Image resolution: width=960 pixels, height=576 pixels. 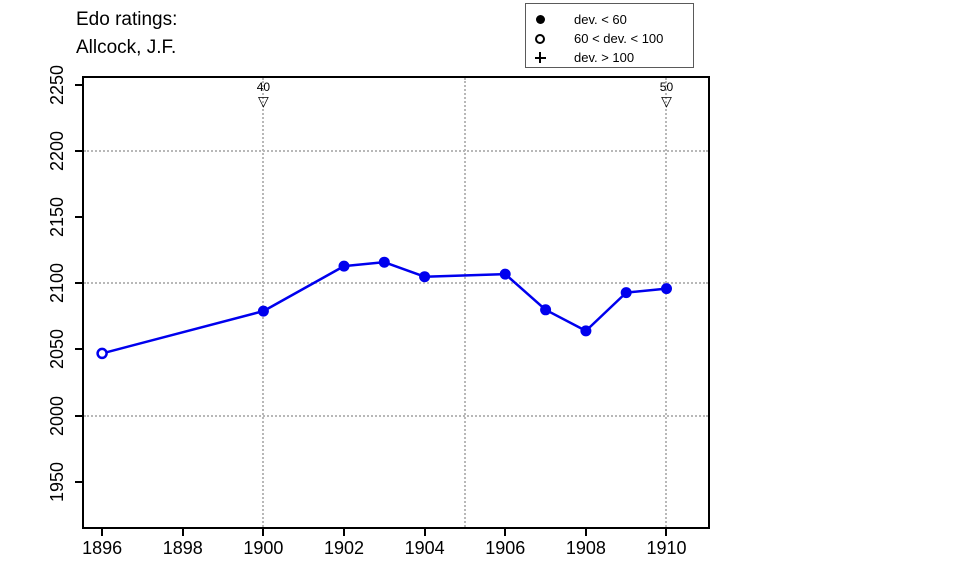 I want to click on data-point-1907, so click(x=546, y=310).